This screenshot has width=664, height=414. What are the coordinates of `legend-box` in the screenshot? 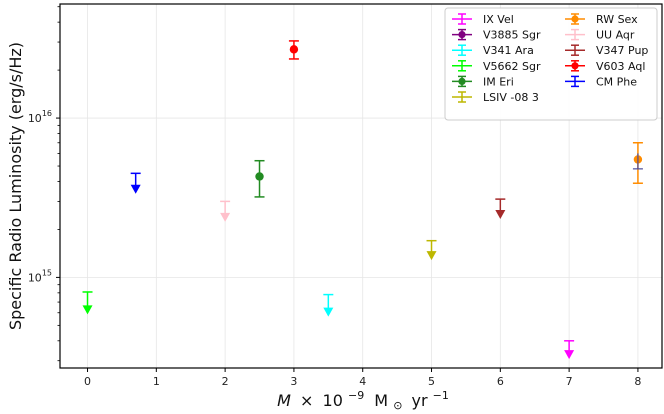 It's located at (551, 64).